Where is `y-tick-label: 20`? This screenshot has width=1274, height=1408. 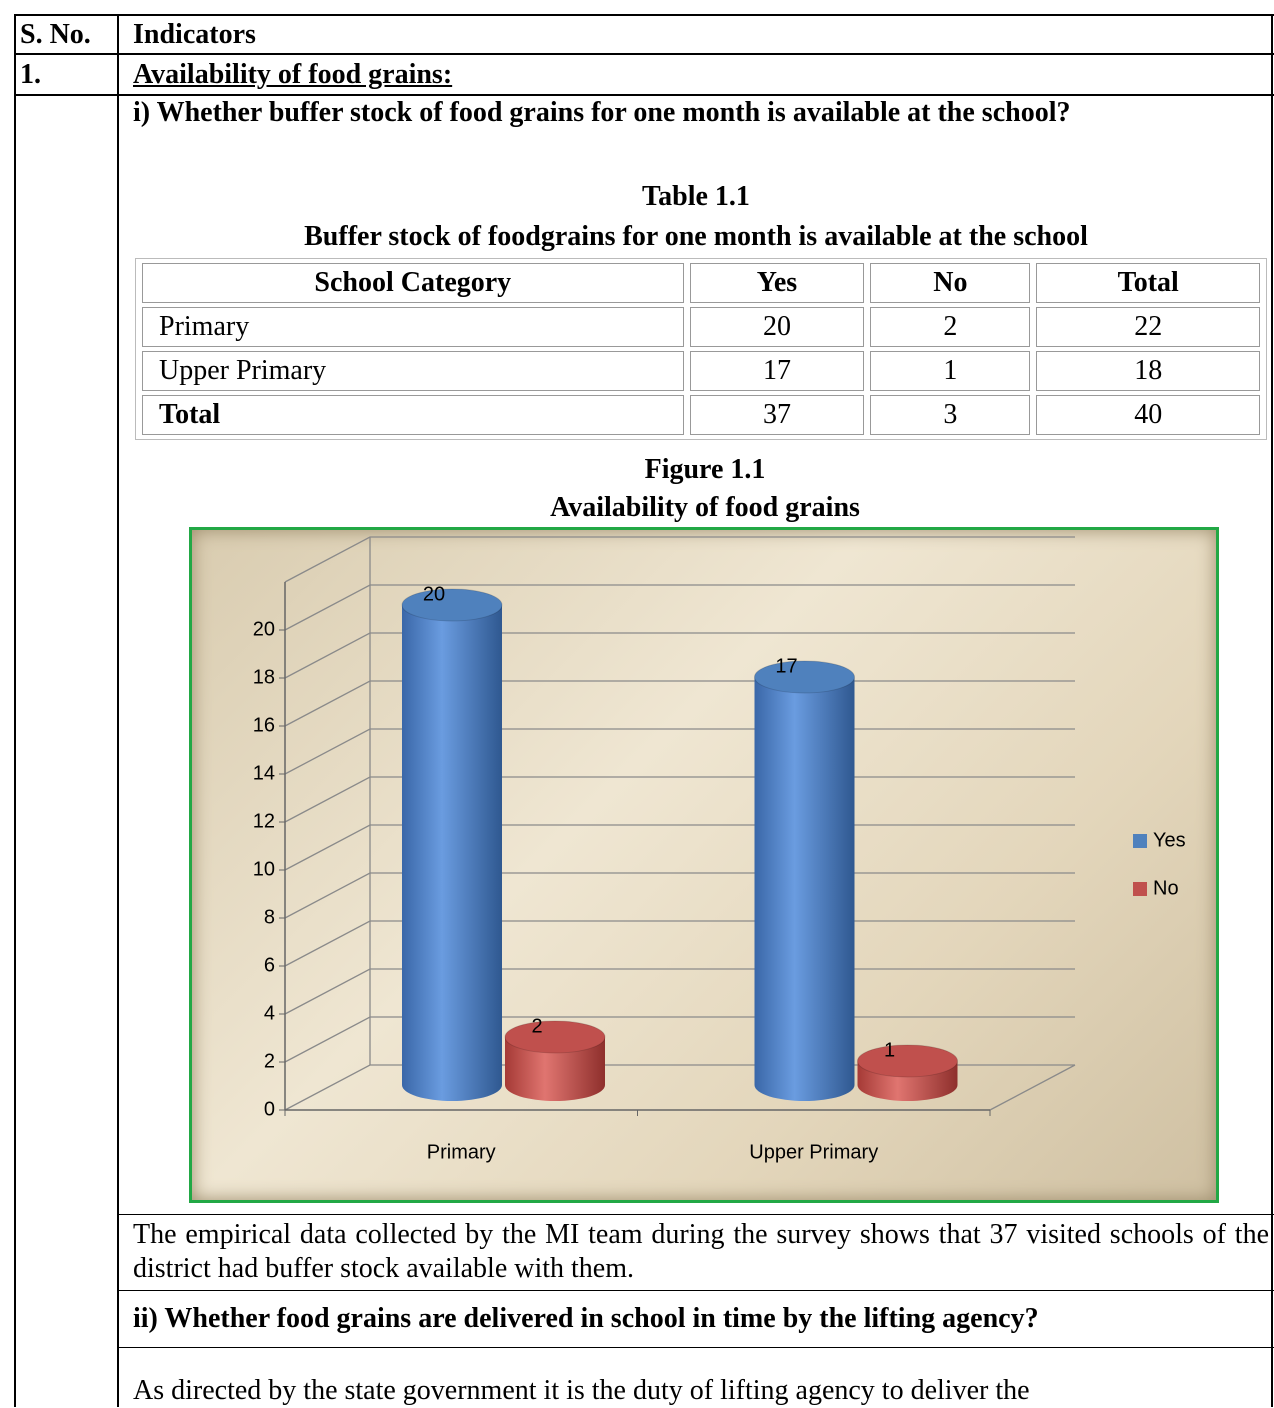 y-tick-label: 20 is located at coordinates (264, 629).